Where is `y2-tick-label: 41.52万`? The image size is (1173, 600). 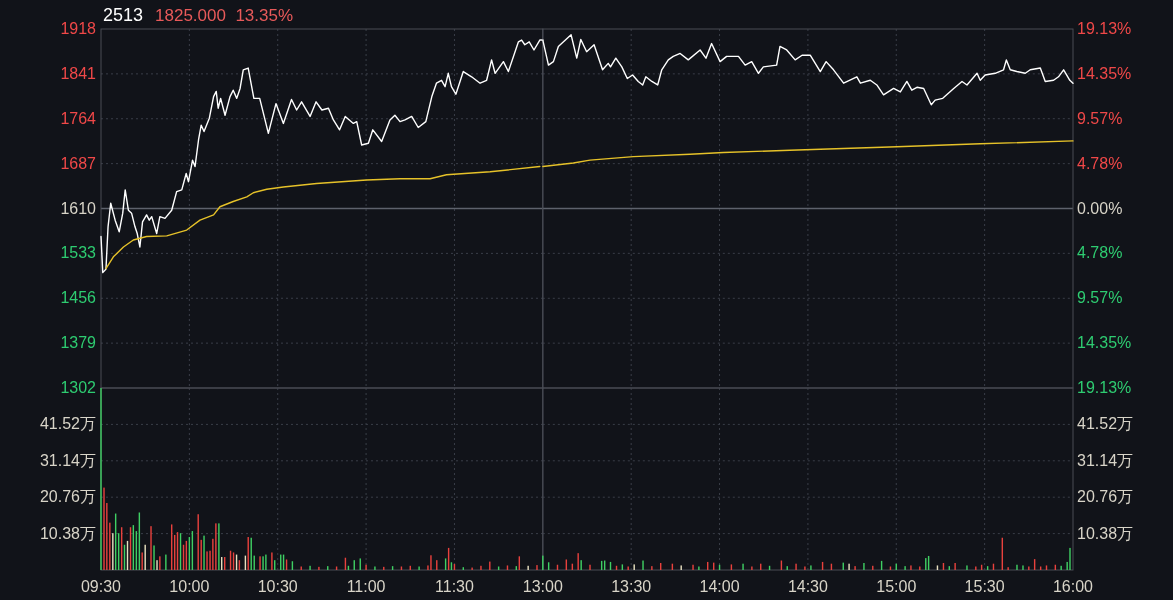
y2-tick-label: 41.52万 is located at coordinates (1105, 424).